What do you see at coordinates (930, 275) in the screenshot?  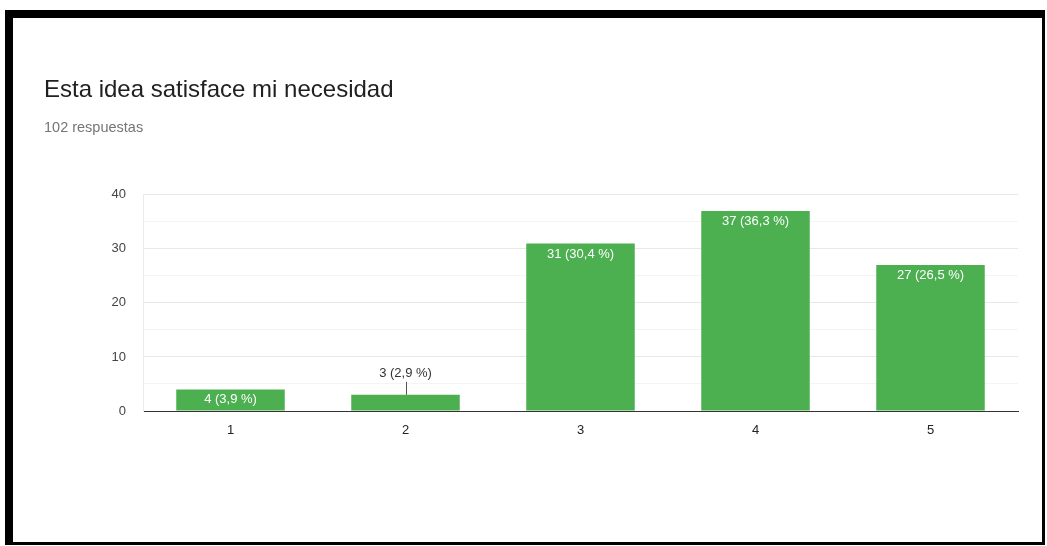 I see `data-label: 27 (26,5 %)` at bounding box center [930, 275].